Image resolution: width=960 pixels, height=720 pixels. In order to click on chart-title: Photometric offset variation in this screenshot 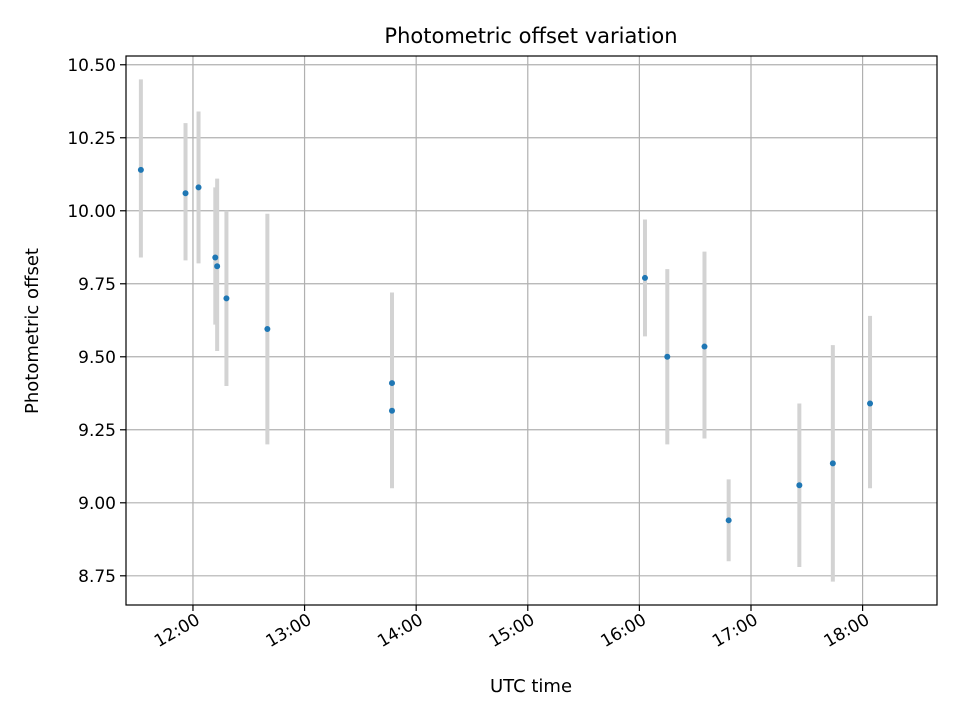, I will do `click(530, 36)`.